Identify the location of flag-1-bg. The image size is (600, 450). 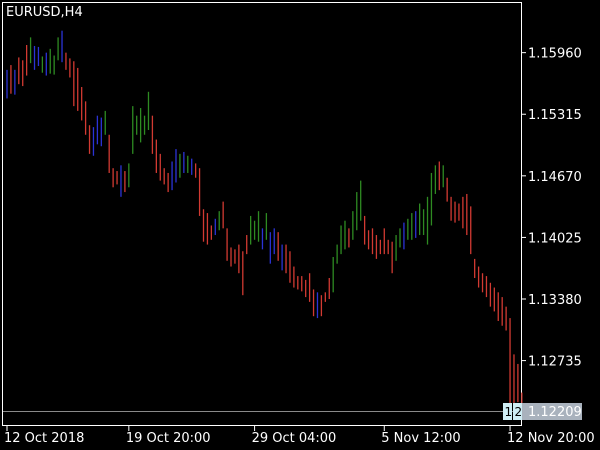
(507, 411).